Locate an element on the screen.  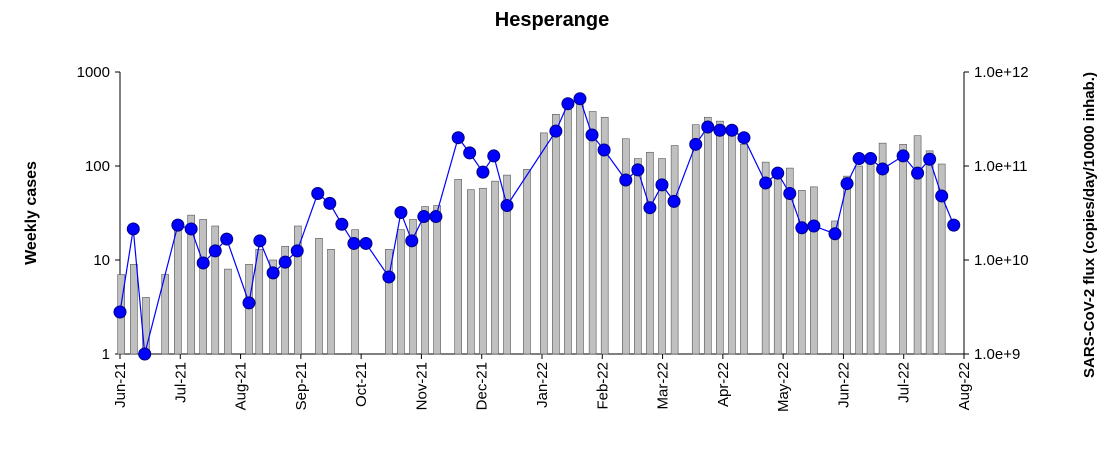
x-tick-label: Jan-22 is located at coordinates (542, 385).